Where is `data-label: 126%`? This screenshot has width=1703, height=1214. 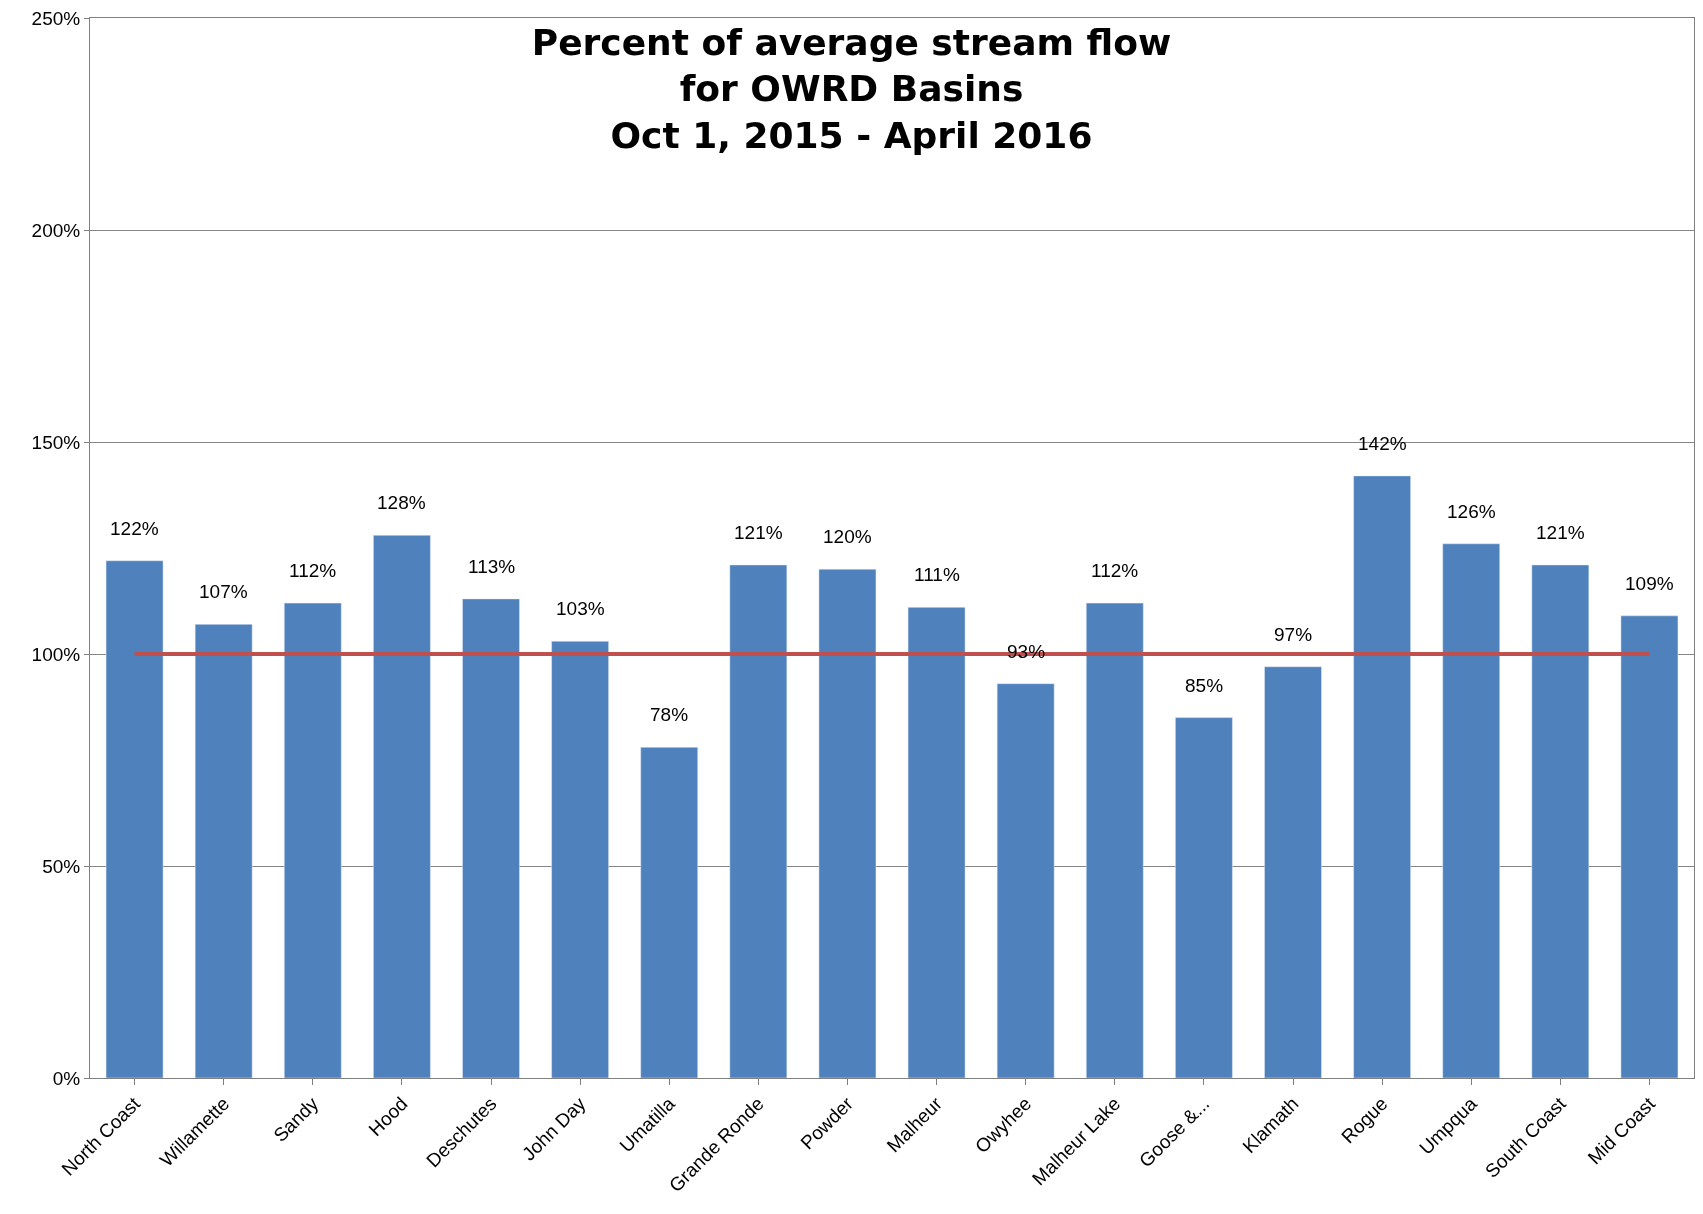
data-label: 126% is located at coordinates (1471, 511).